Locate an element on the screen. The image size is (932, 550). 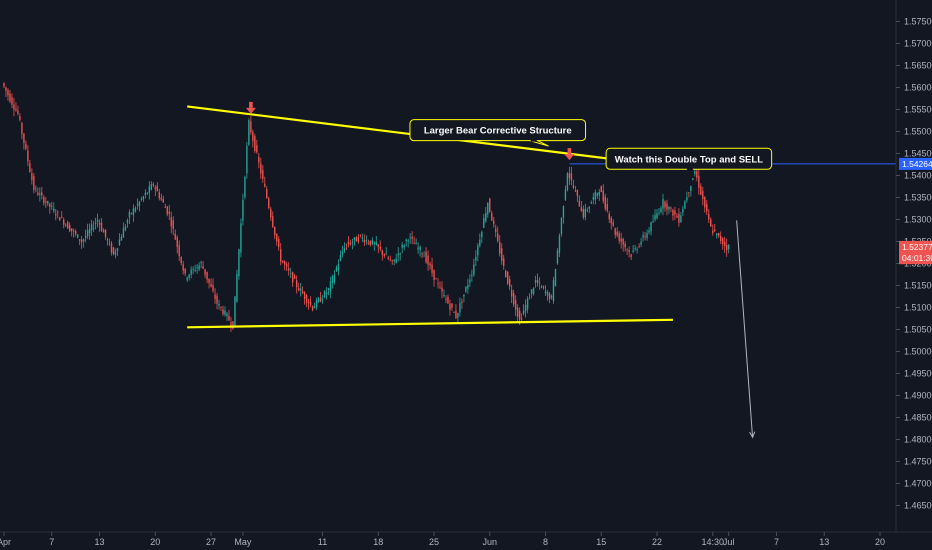
date-tick-label: 18 is located at coordinates (378, 542).